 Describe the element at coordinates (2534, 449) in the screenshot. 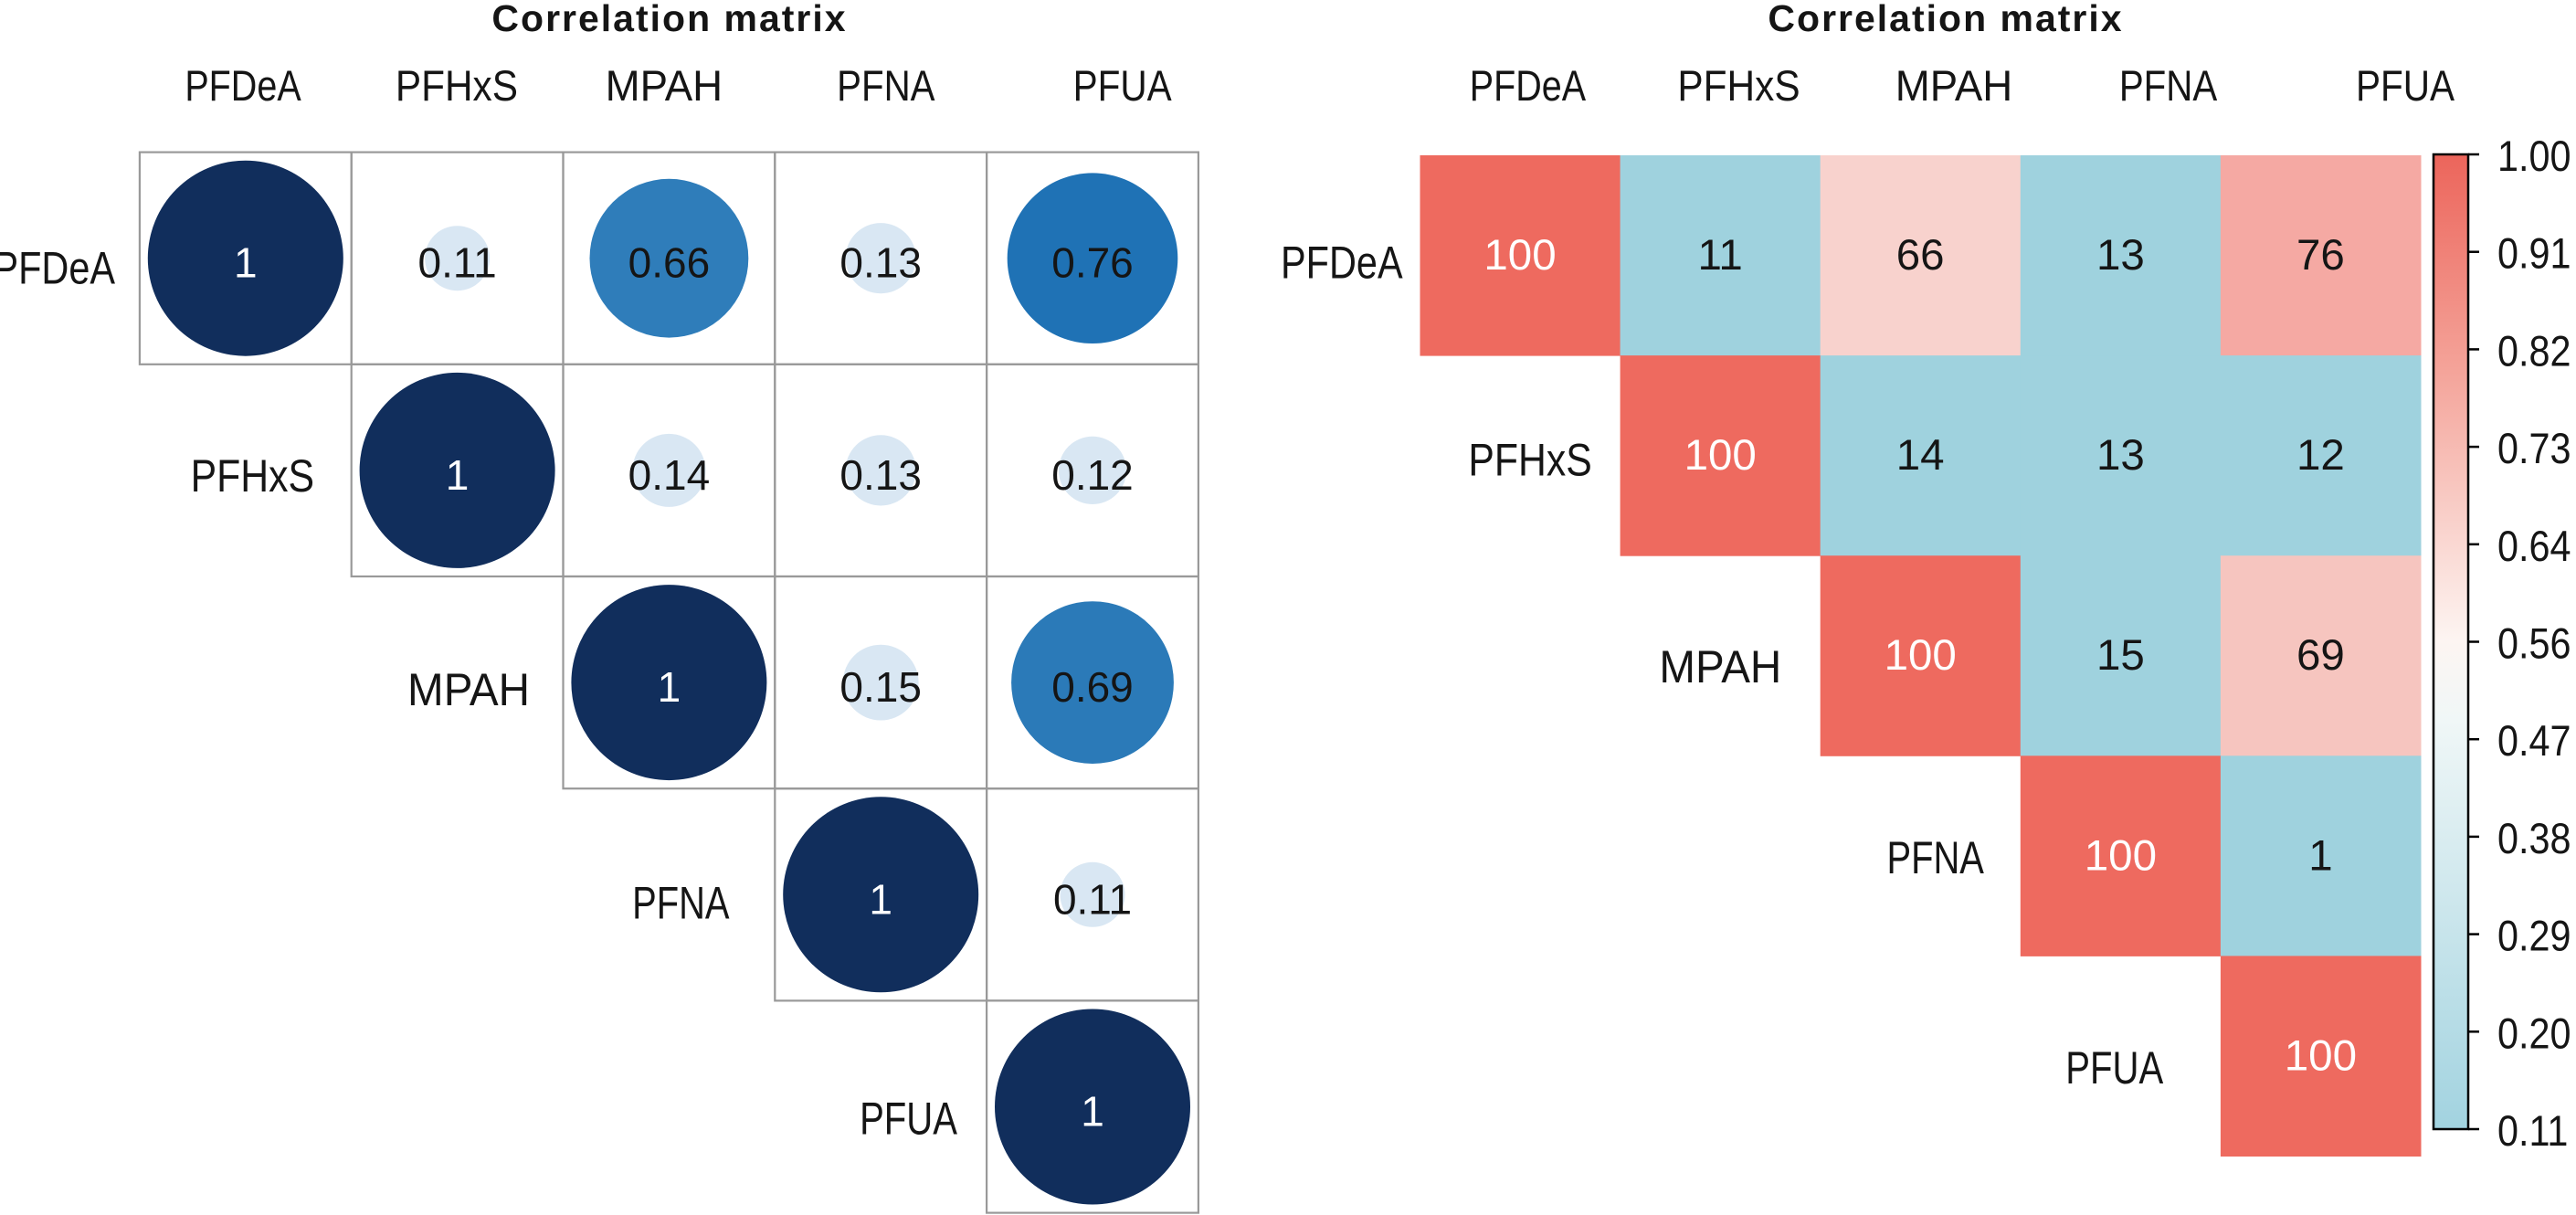

I see `svg-text: 0.73` at that location.